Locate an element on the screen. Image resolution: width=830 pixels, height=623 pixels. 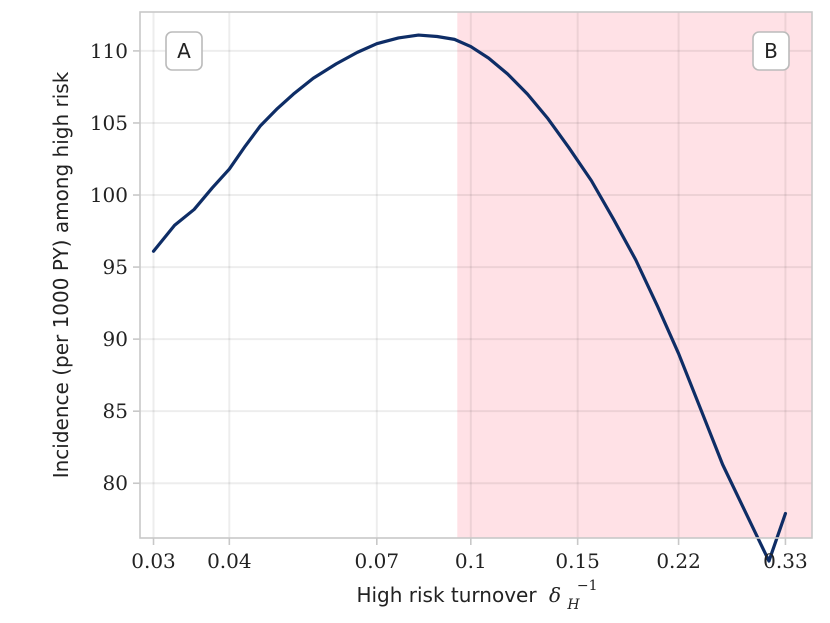
y-tick-label: 100 is located at coordinates (109, 195).